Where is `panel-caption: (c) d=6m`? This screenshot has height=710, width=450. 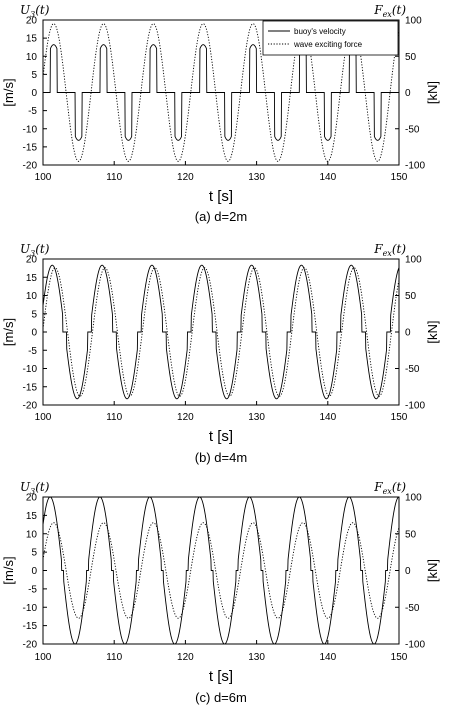 panel-caption: (c) d=6m is located at coordinates (221, 697).